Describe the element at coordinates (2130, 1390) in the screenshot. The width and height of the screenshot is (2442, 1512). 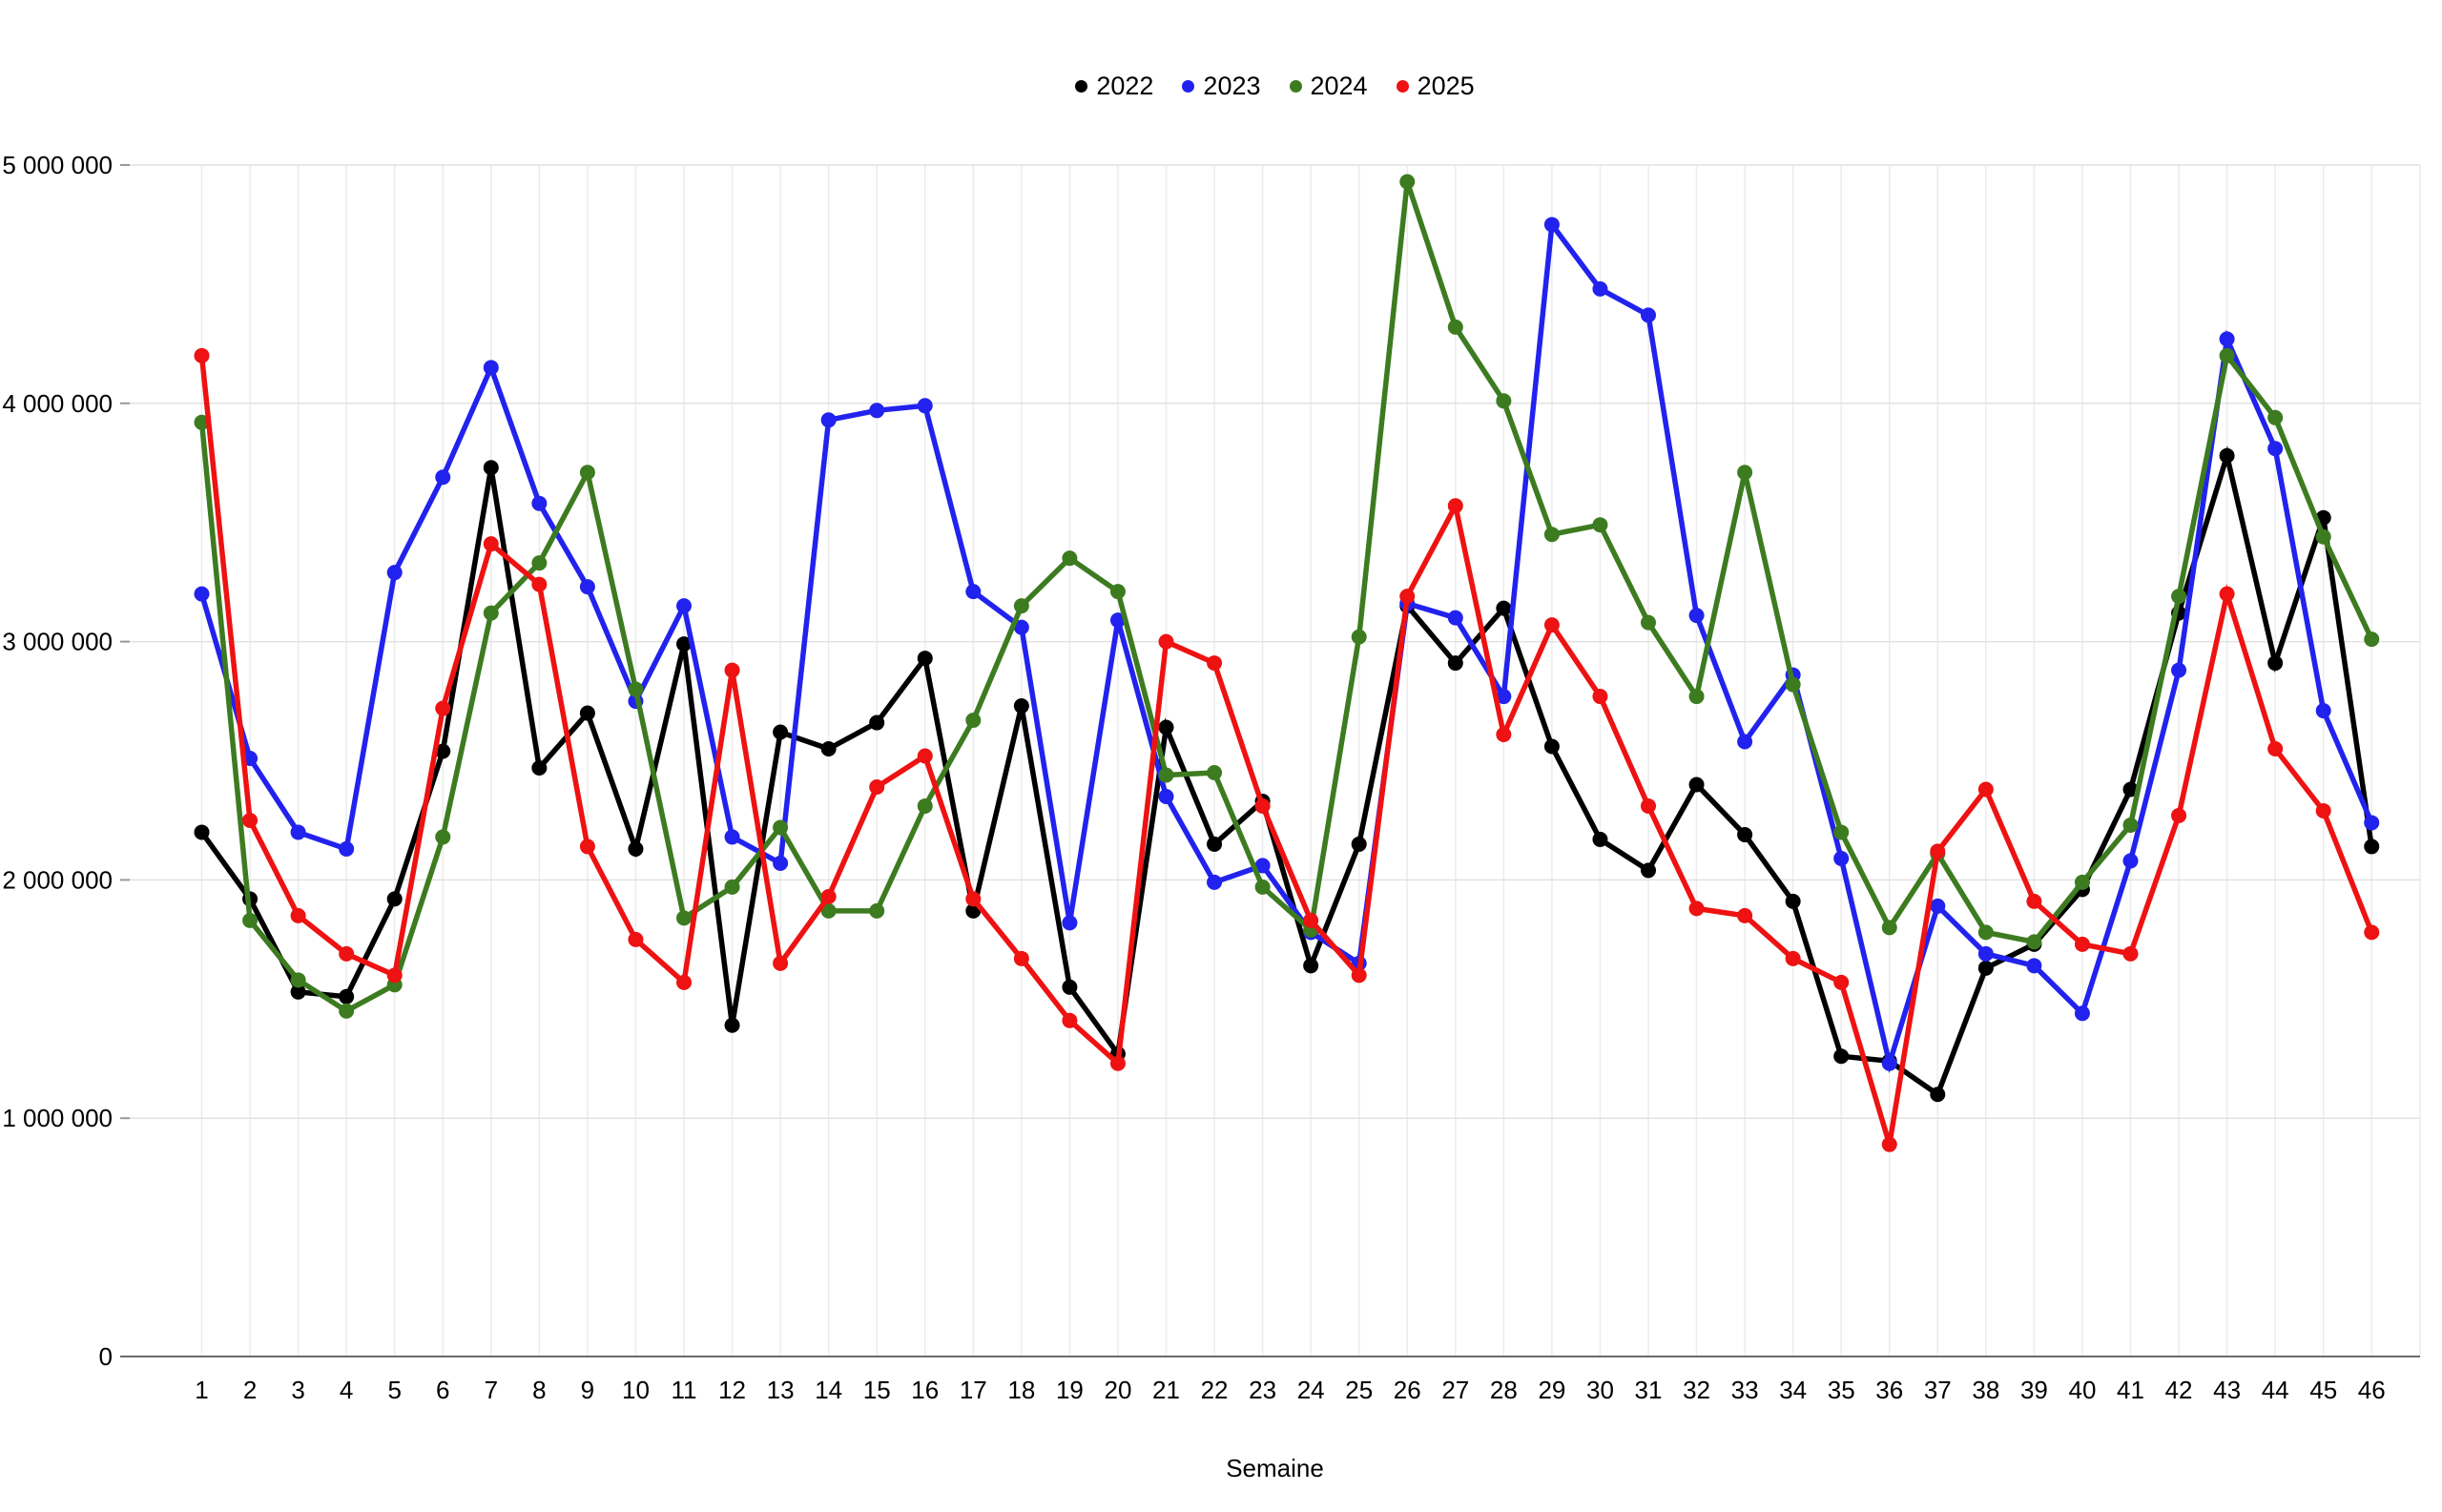
I see `x-tick-label: 41` at that location.